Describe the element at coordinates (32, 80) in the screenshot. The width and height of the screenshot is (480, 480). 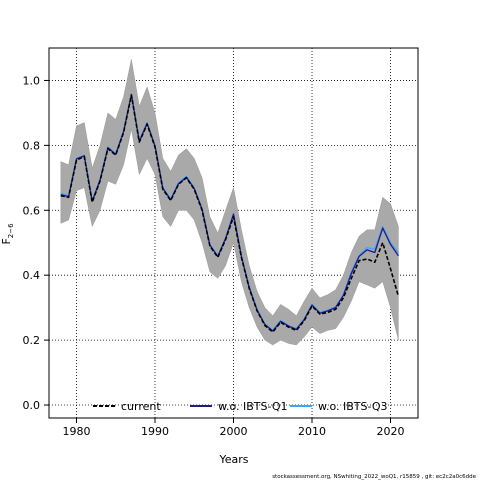
I see `y-tick-label: 1.0` at that location.